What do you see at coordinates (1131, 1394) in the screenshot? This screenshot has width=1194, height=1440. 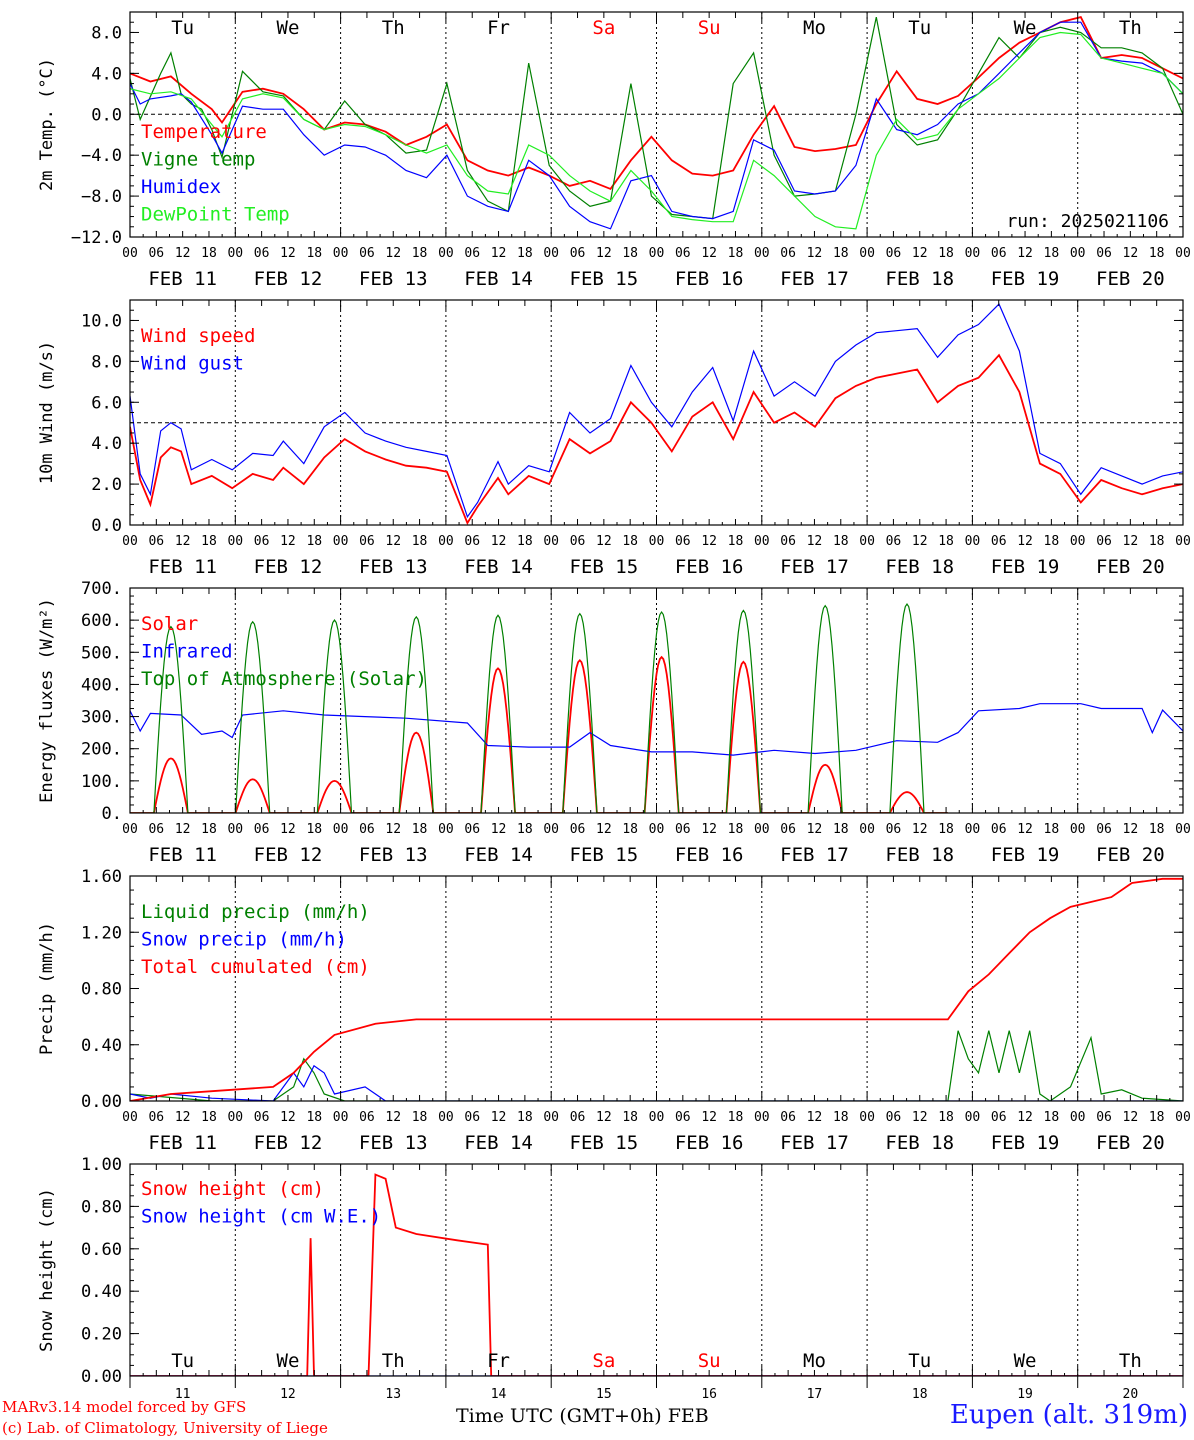 I see `day-number-label: 20` at bounding box center [1131, 1394].